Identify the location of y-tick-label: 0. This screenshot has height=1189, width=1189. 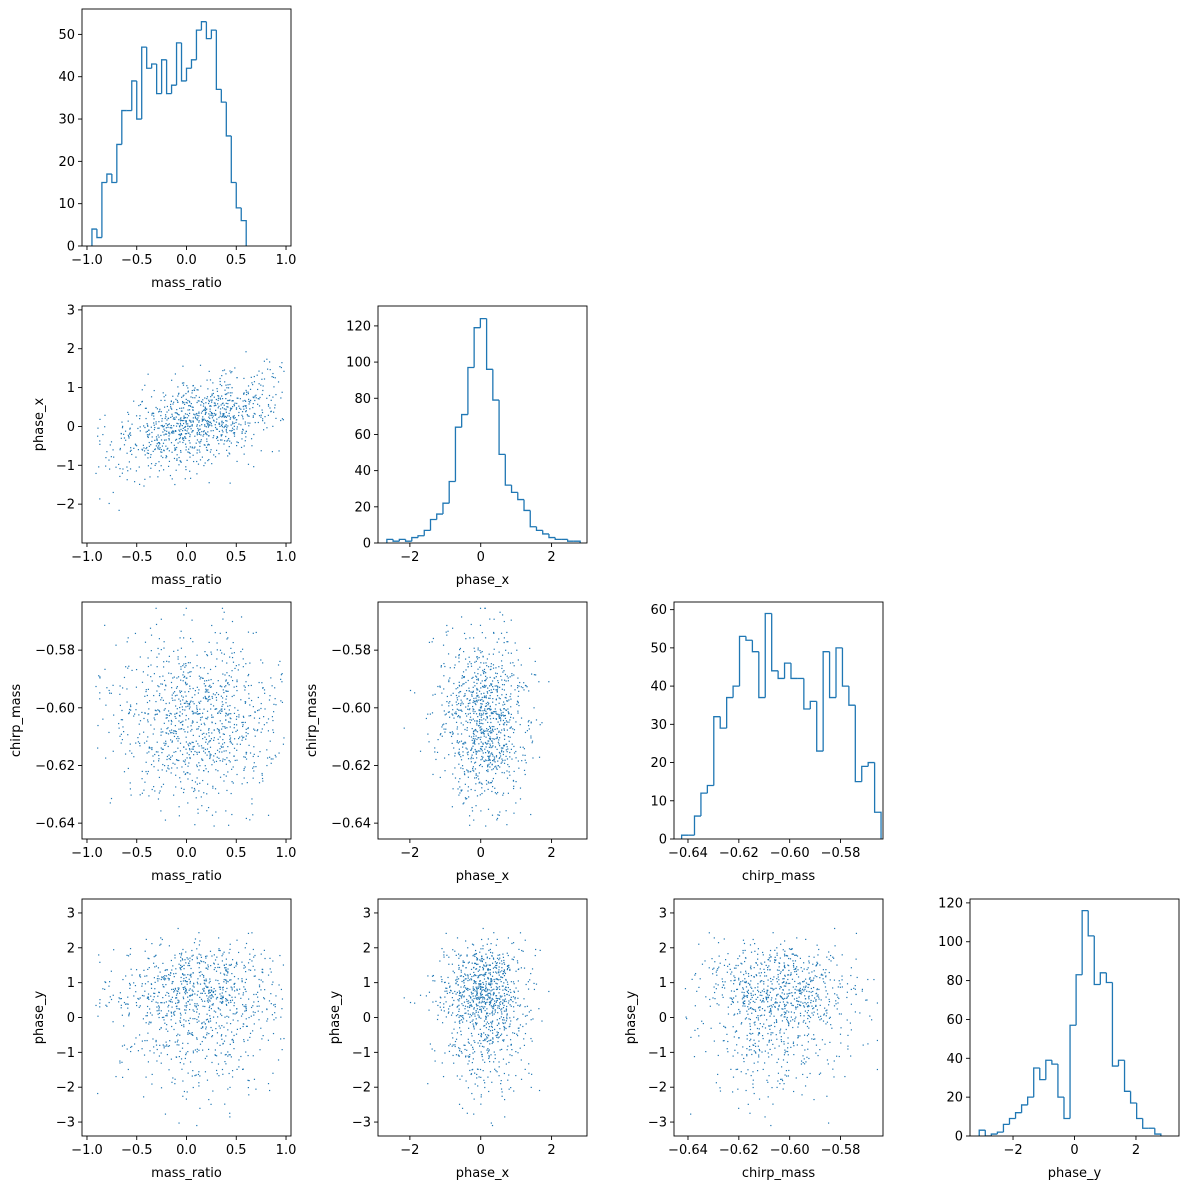
(663, 840).